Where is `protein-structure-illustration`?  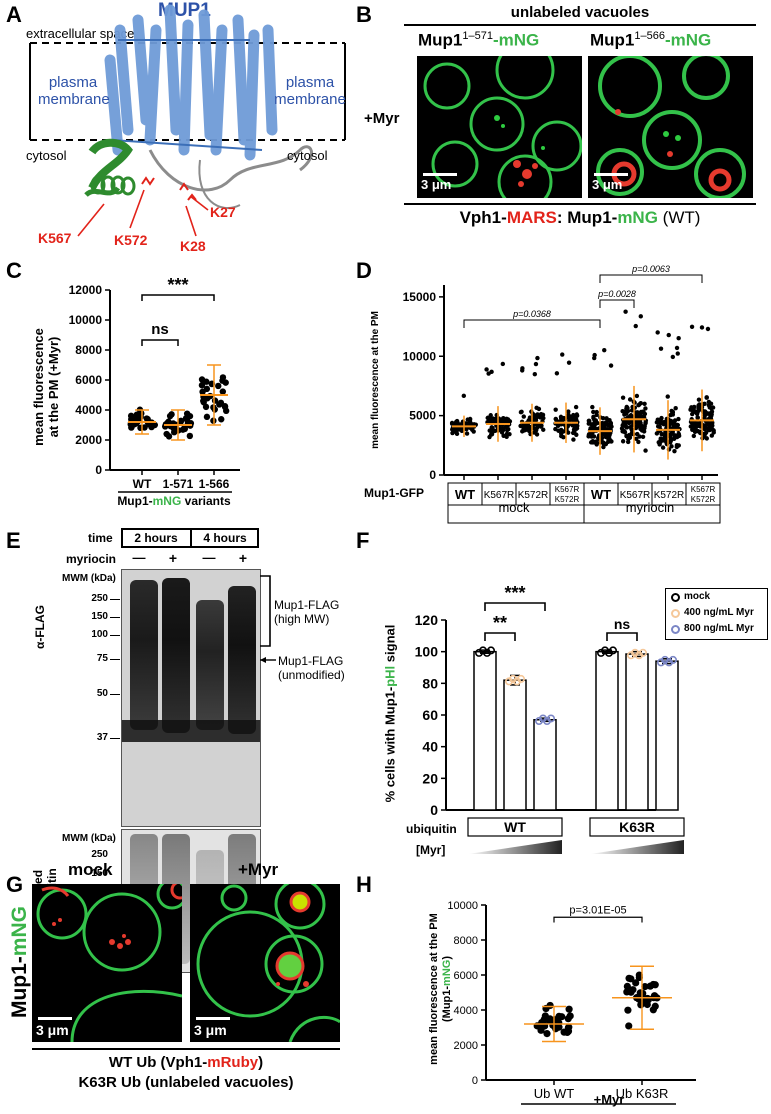
protein-structure-illustration is located at coordinates (187, 120).